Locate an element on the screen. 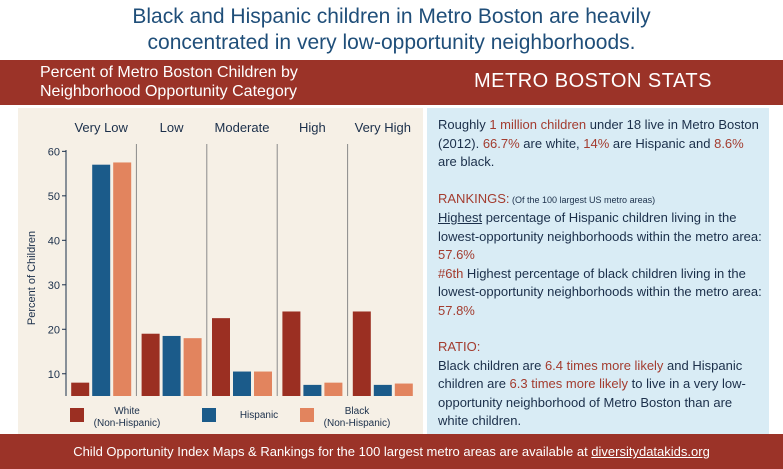  stats-highlight: 57.6% is located at coordinates (456, 254).